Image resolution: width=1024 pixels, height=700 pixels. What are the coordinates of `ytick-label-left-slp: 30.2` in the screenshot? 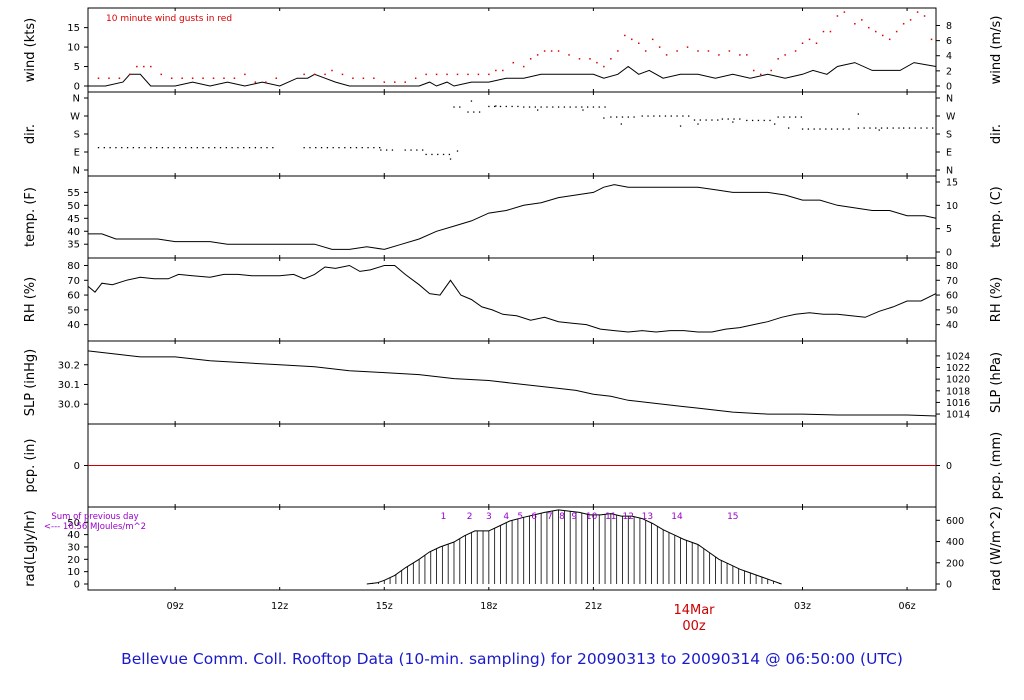 It's located at (69, 365).